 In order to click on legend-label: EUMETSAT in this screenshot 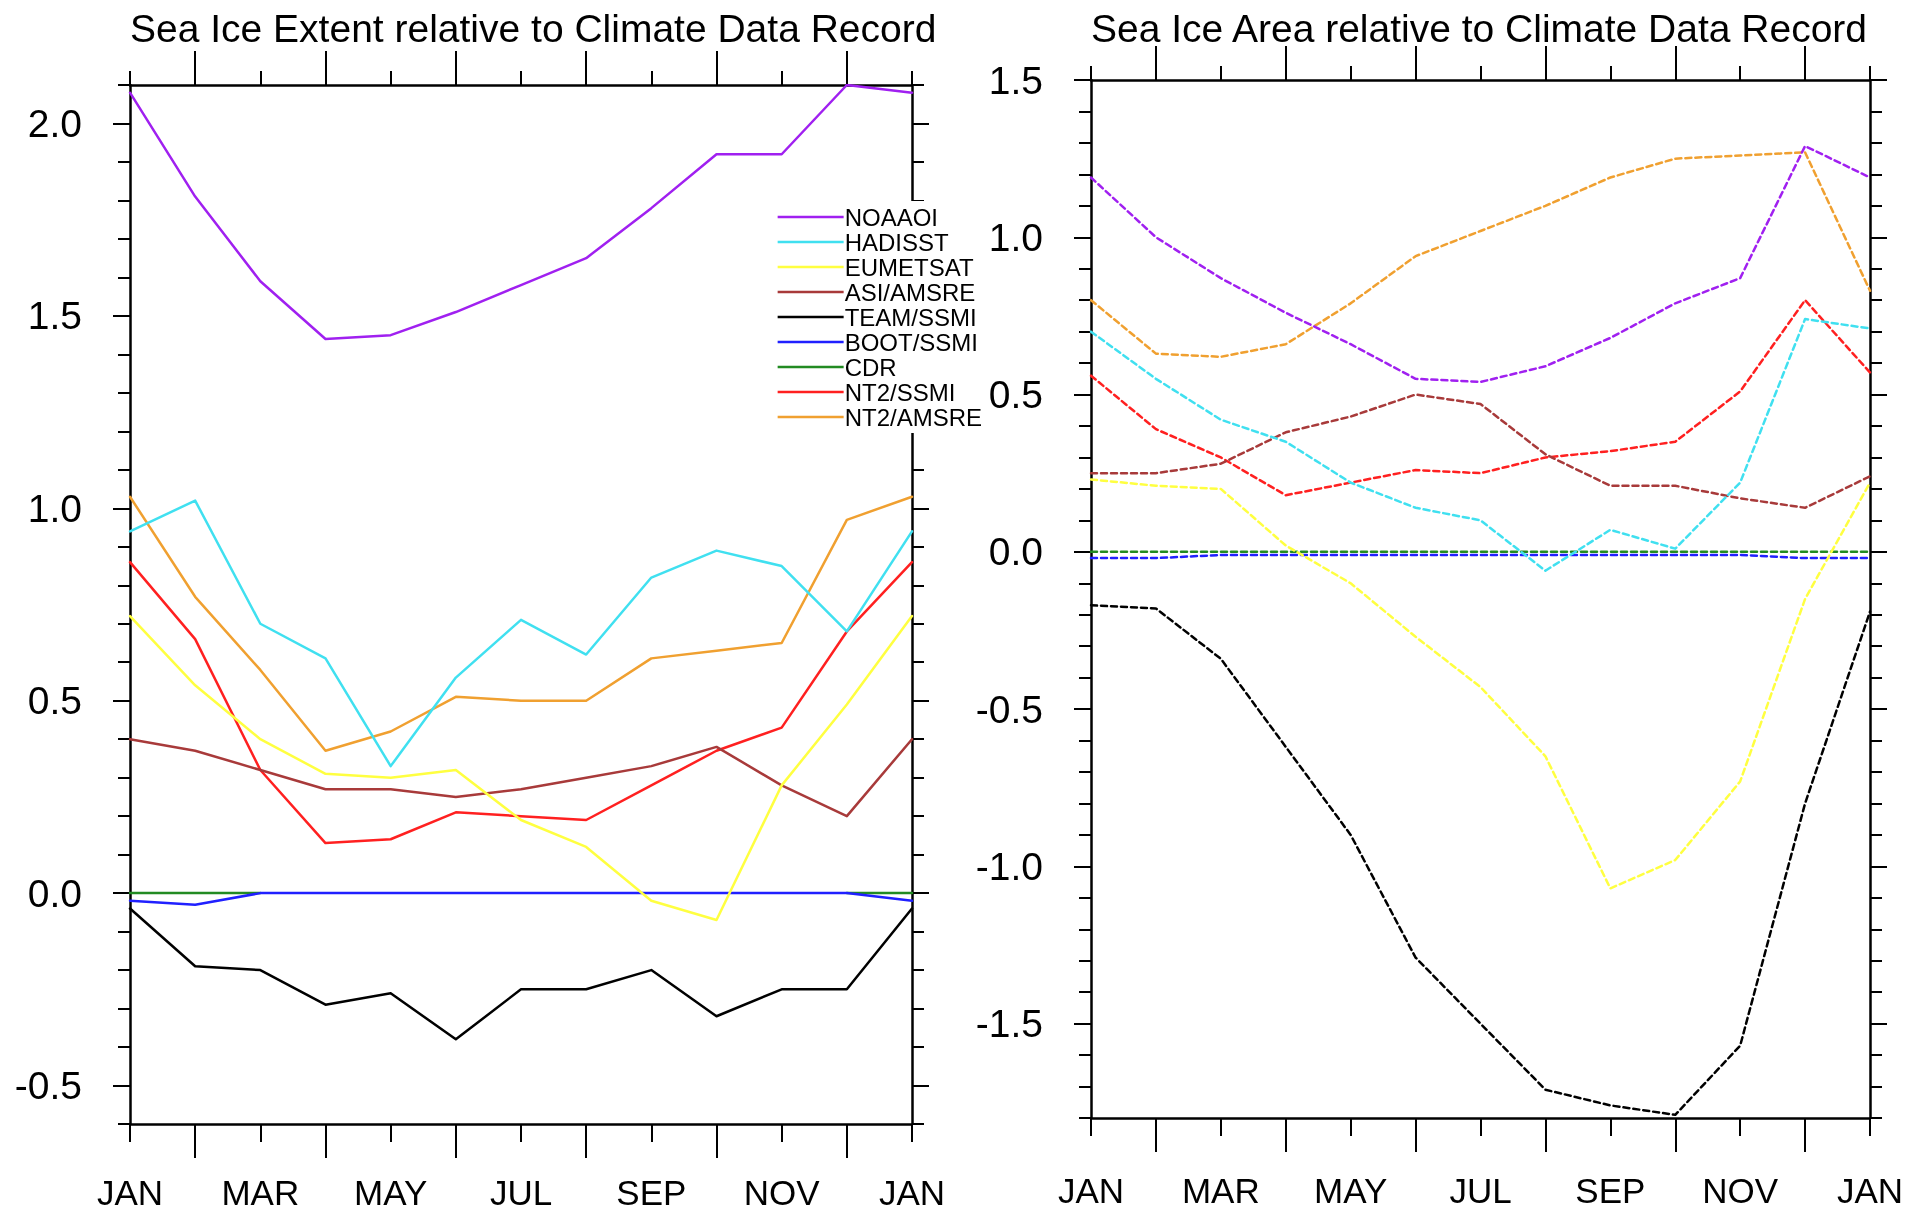, I will do `click(909, 267)`.